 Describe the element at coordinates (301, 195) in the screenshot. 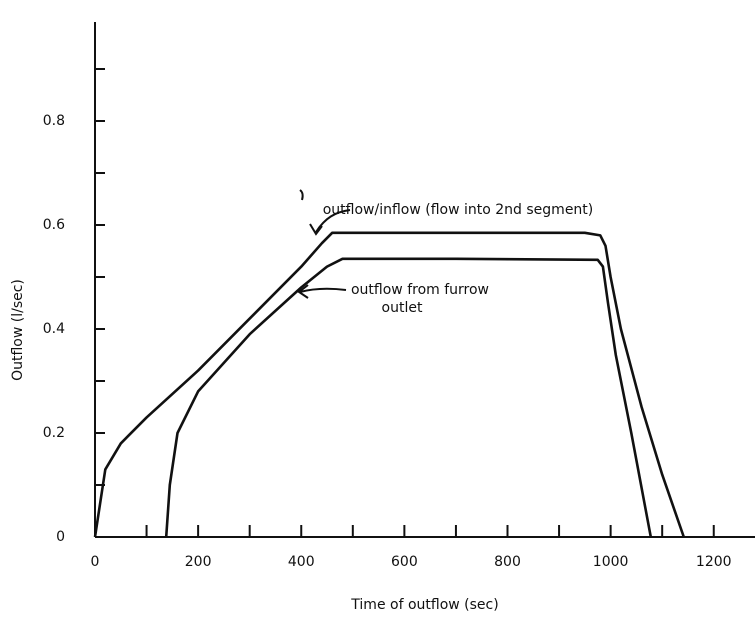

I see `mark-speck` at that location.